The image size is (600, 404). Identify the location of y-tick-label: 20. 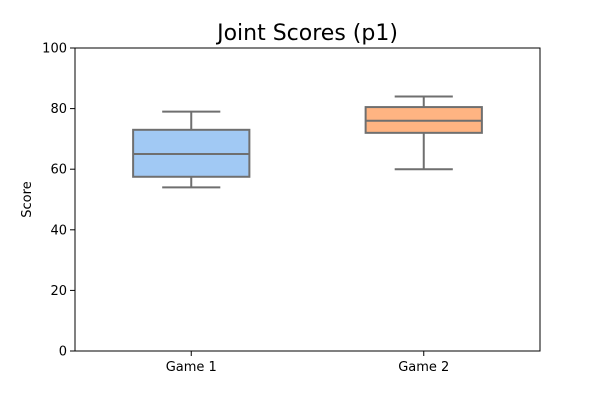
(58, 291).